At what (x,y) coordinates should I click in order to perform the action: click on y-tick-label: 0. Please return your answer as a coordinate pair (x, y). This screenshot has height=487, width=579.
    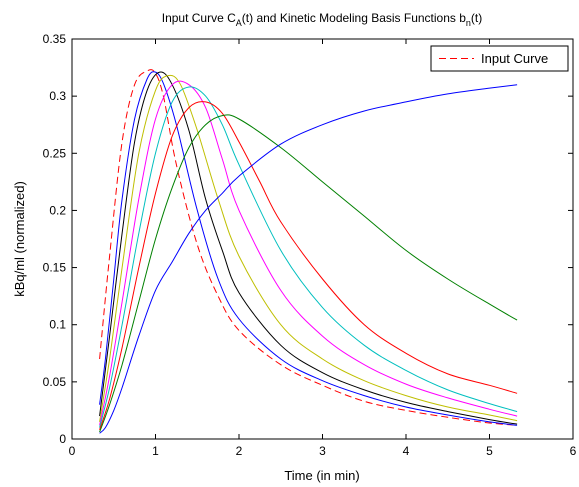
    Looking at the image, I should click on (62, 439).